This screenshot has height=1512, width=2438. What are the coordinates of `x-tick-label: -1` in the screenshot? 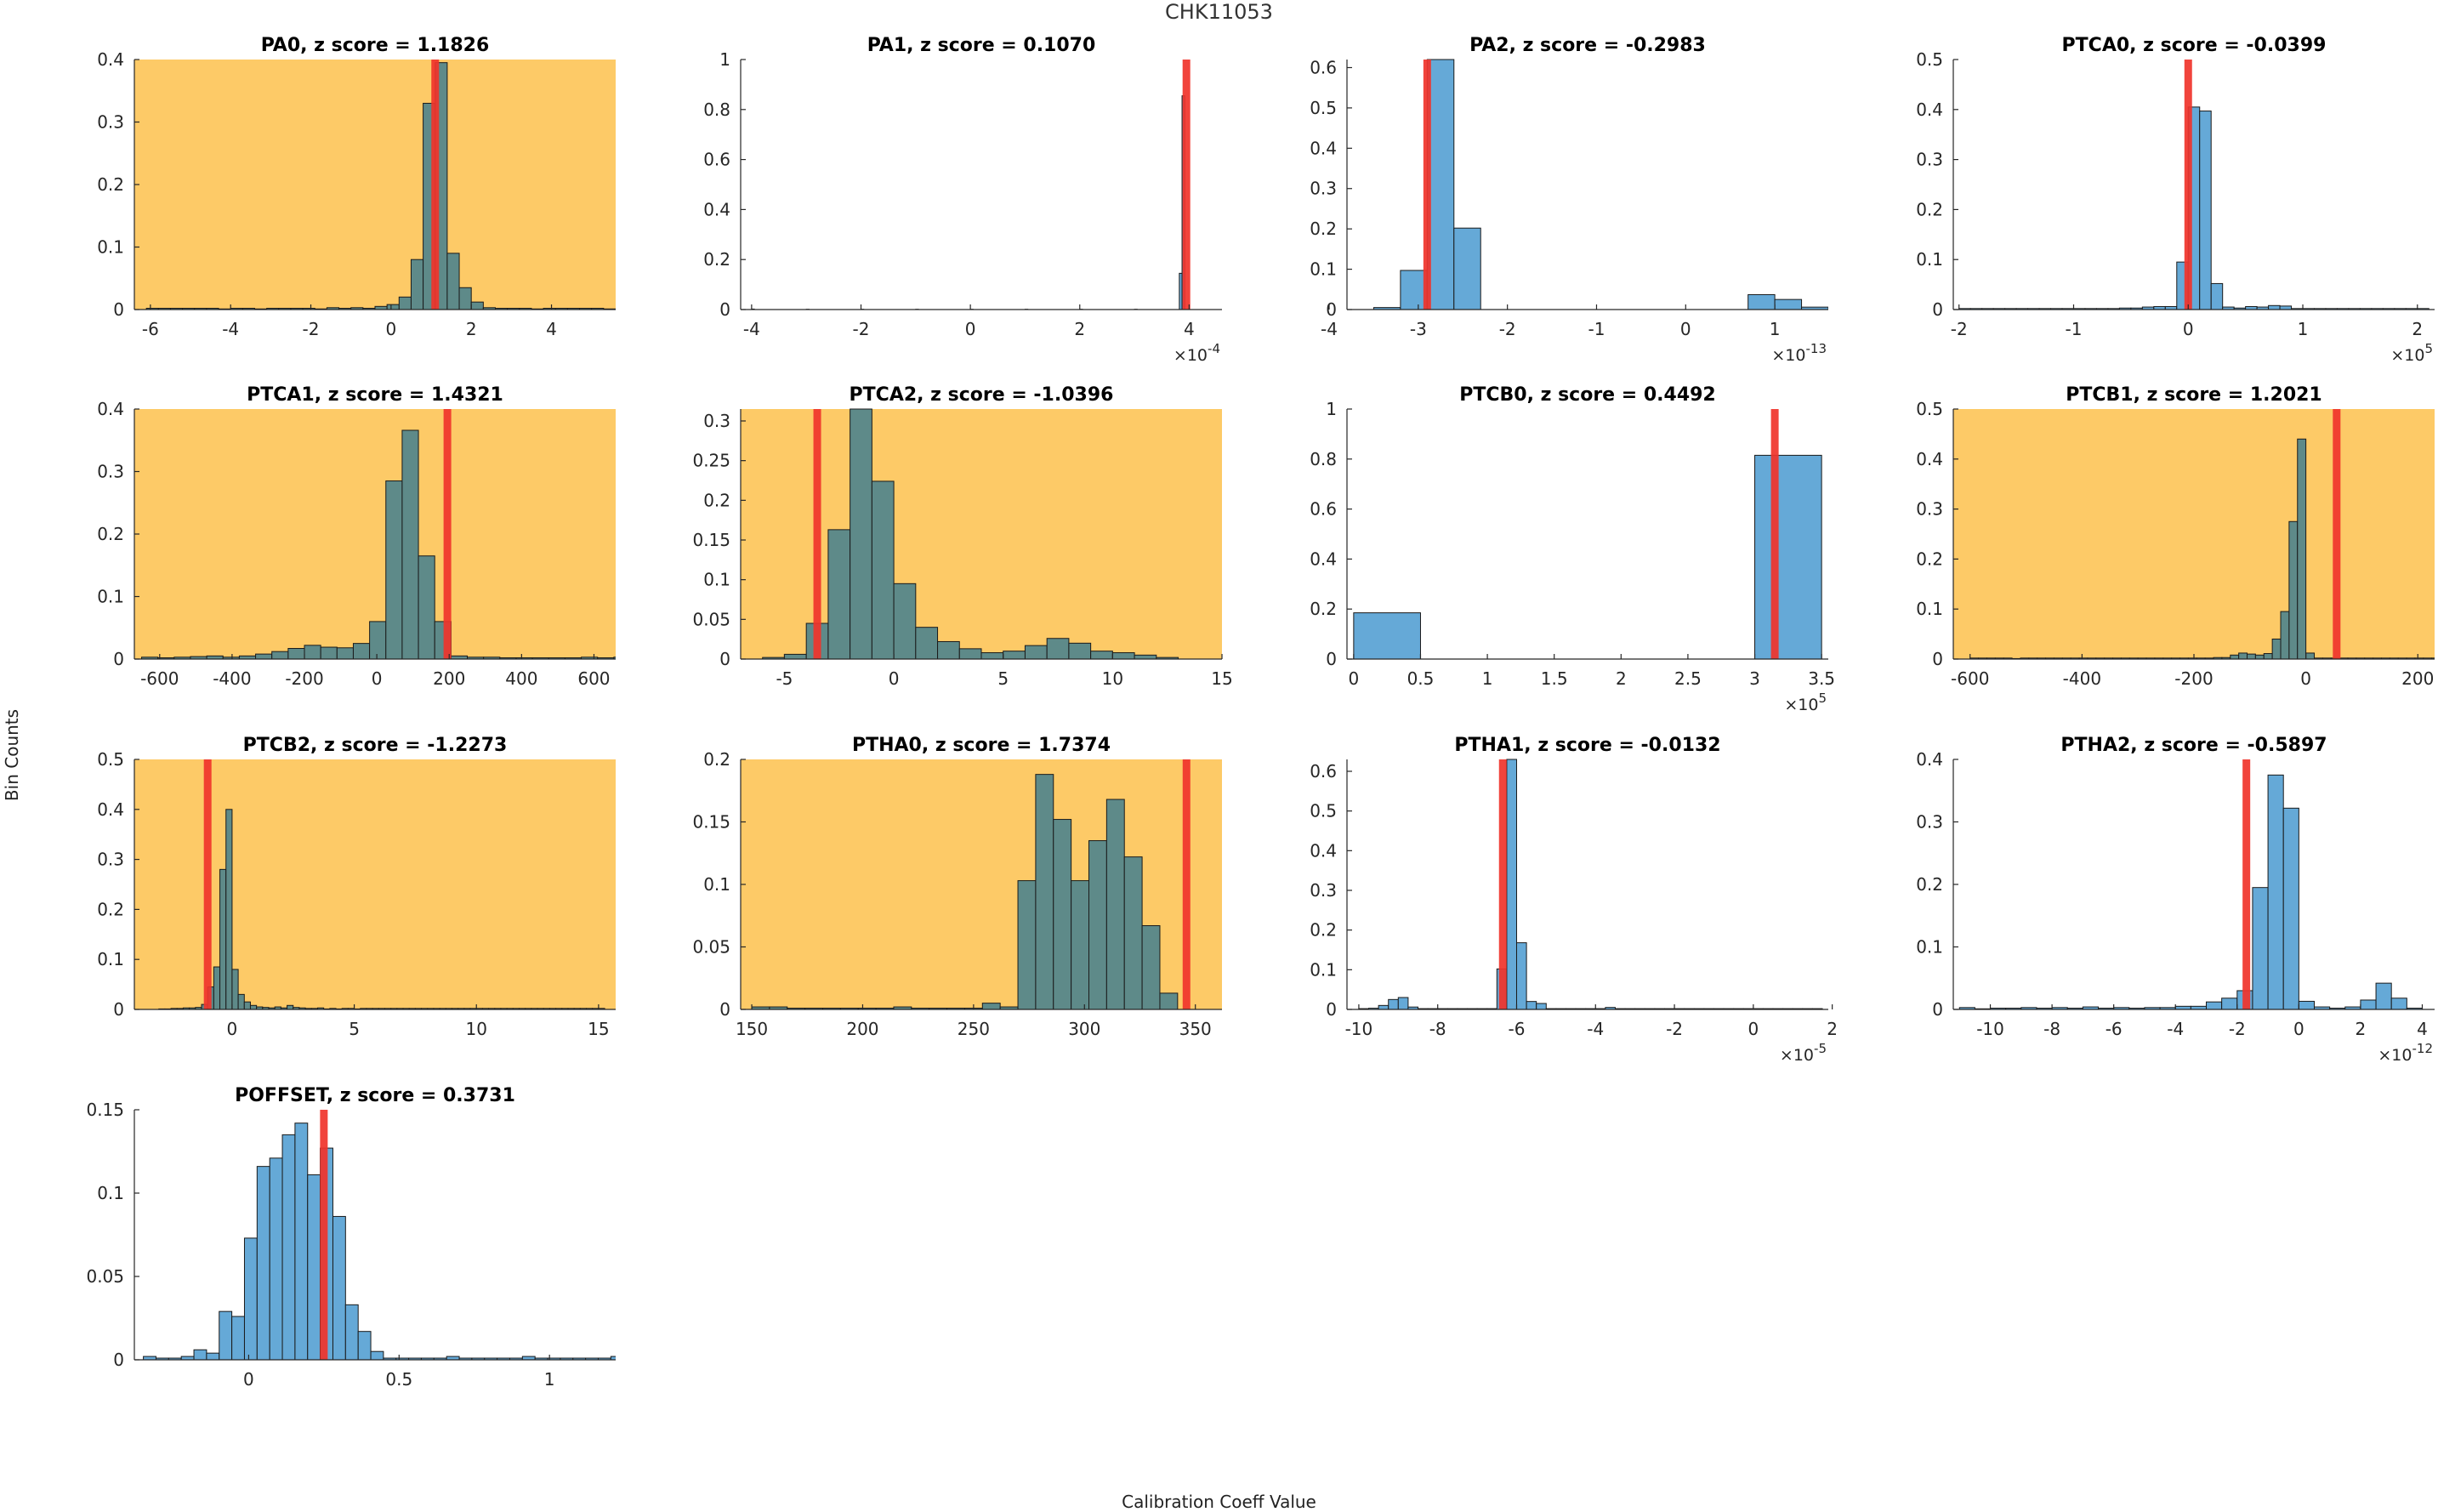 It's located at (1596, 329).